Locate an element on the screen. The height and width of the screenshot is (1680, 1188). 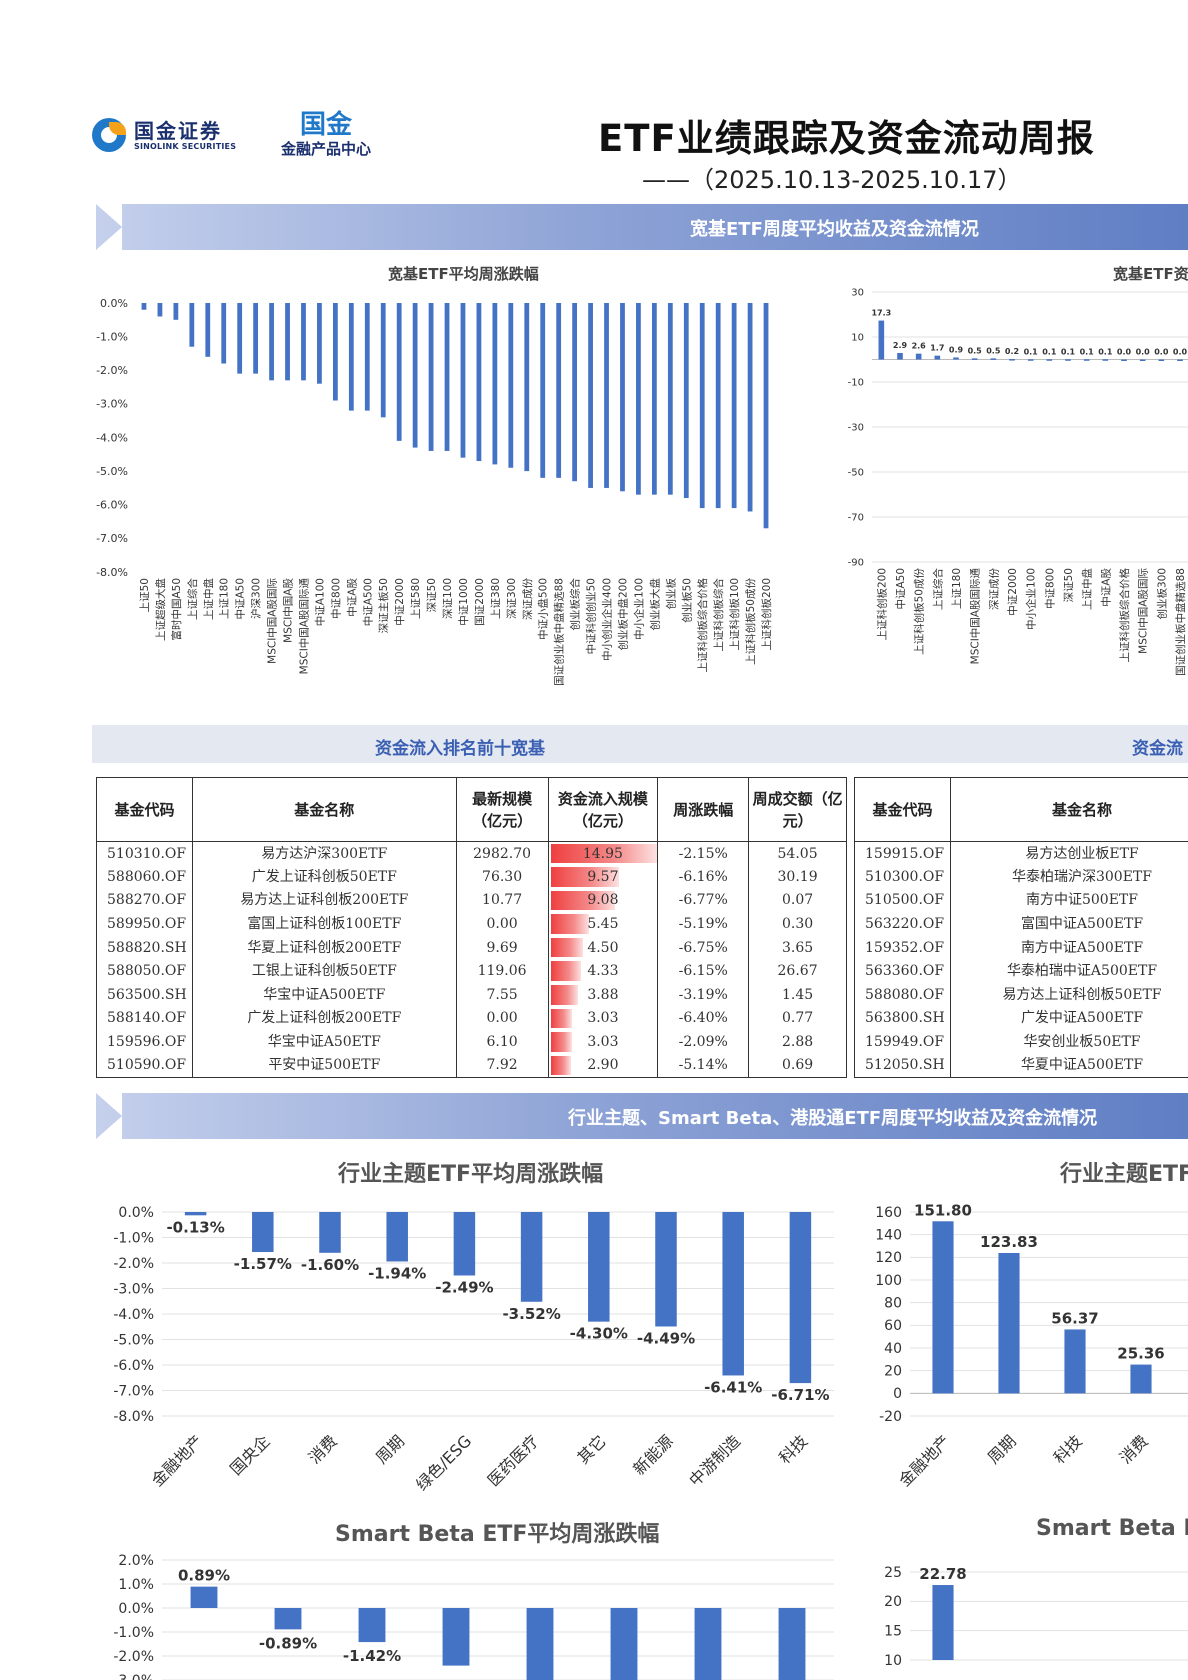
y-tick-label: -4.0% is located at coordinates (112, 437).